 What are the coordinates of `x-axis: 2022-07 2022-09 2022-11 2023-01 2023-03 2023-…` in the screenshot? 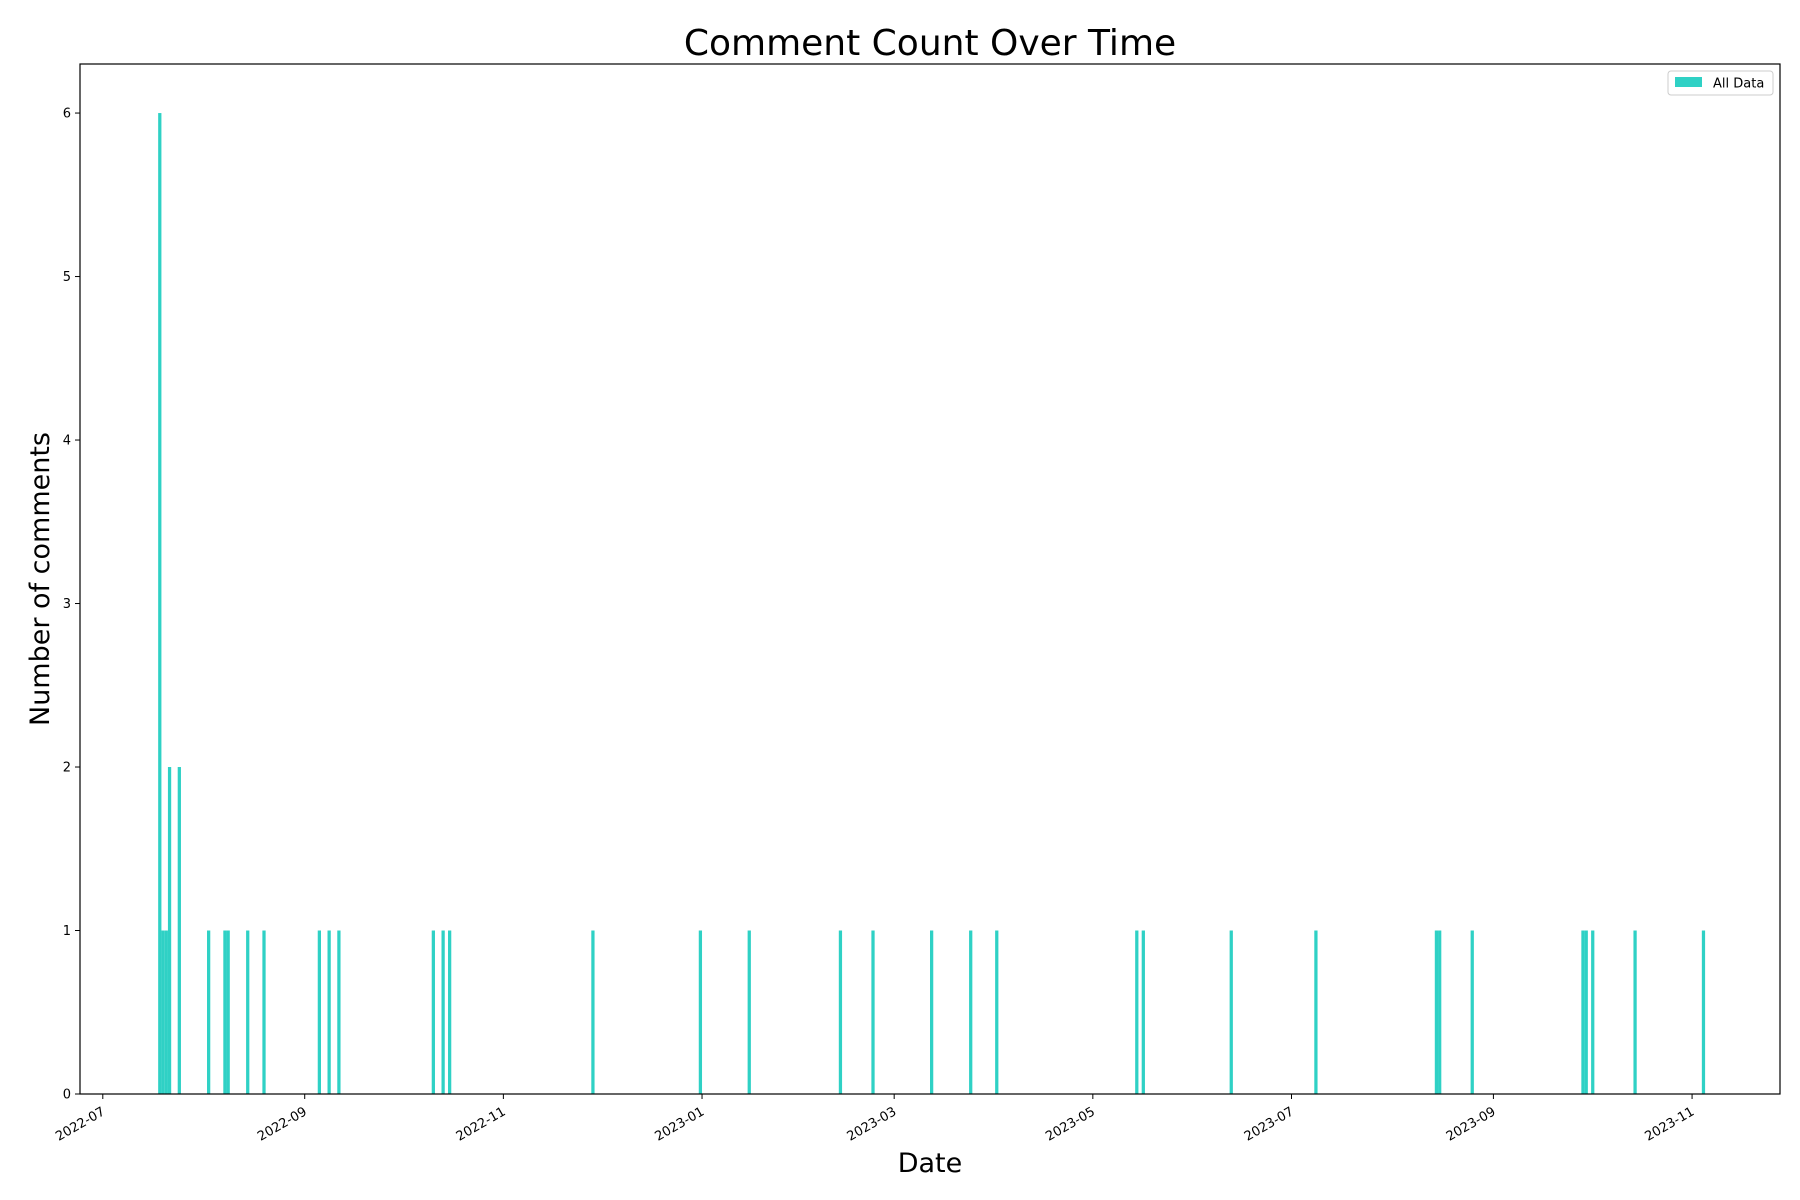 It's located at (875, 1119).